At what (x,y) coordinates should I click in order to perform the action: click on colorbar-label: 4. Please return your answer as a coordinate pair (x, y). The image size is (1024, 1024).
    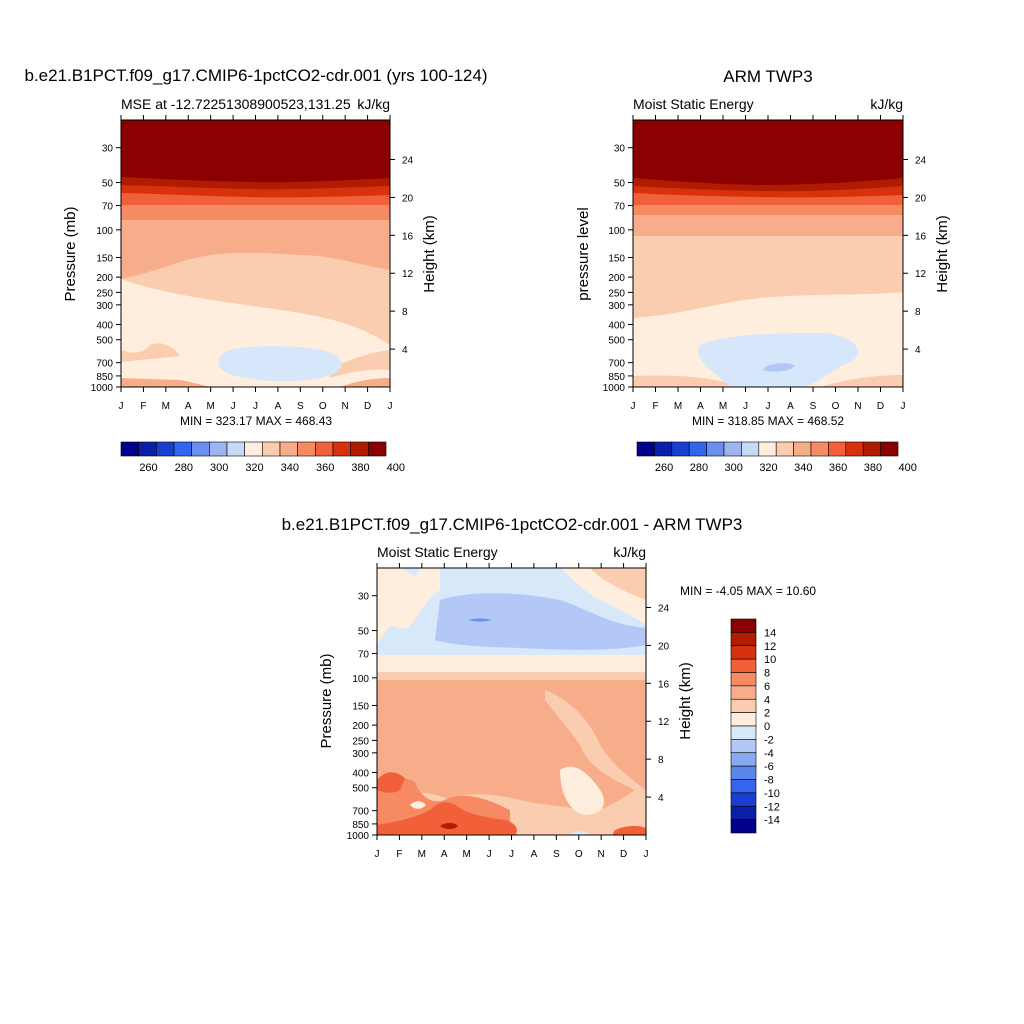
    Looking at the image, I should click on (767, 700).